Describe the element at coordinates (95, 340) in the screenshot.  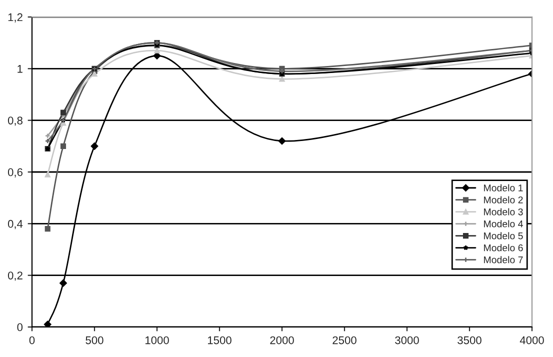
I see `x-tick-label: 500` at that location.